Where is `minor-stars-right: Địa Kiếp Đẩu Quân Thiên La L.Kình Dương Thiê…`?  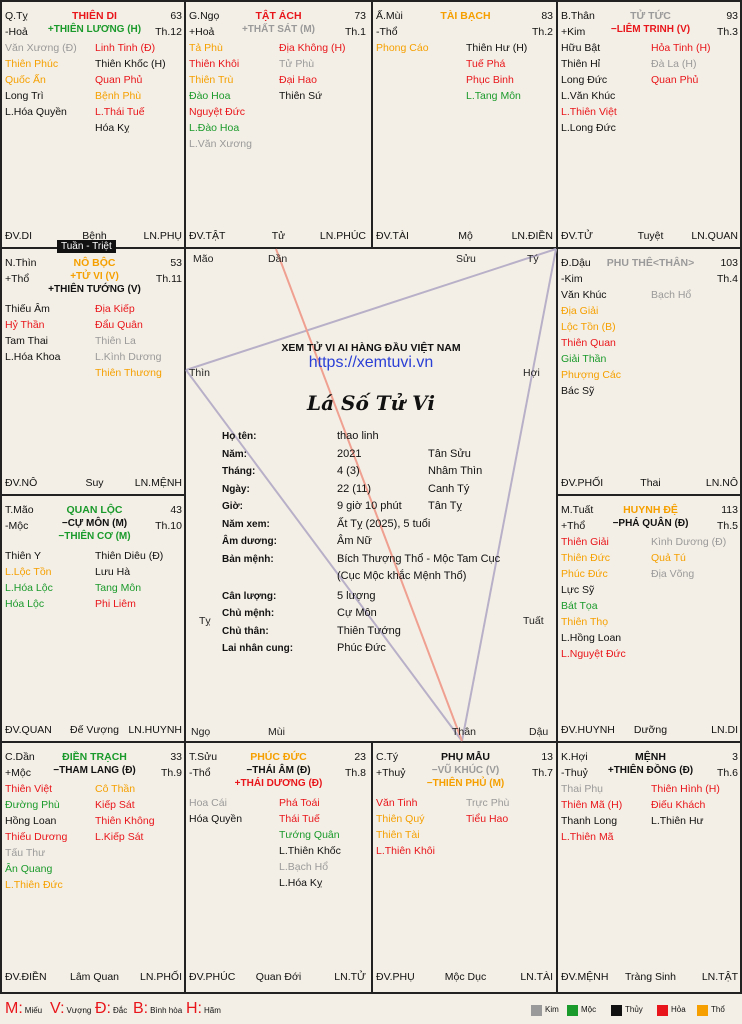
minor-stars-right: Địa Kiếp Đẩu Quân Thiên La L.Kình Dương Thiê… is located at coordinates (128, 341).